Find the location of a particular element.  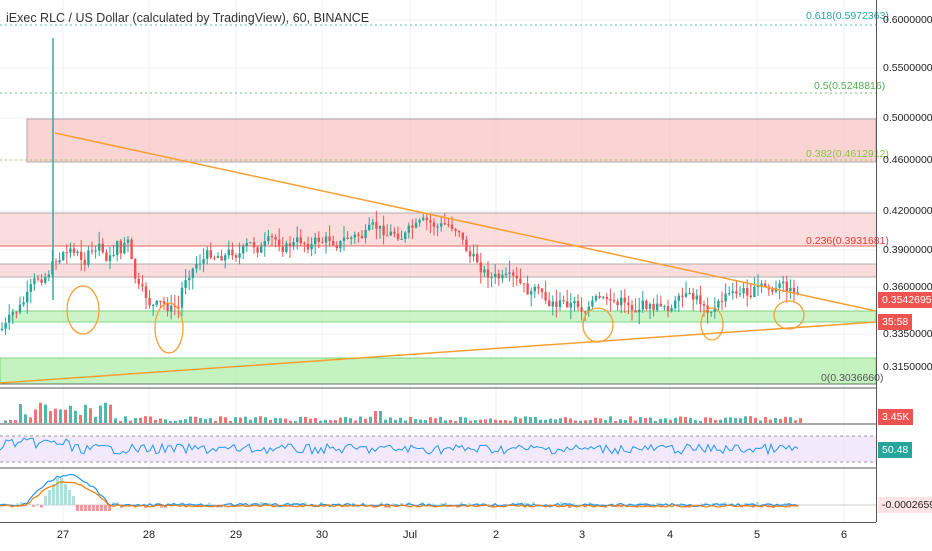

time-tick: 28 is located at coordinates (149, 535).